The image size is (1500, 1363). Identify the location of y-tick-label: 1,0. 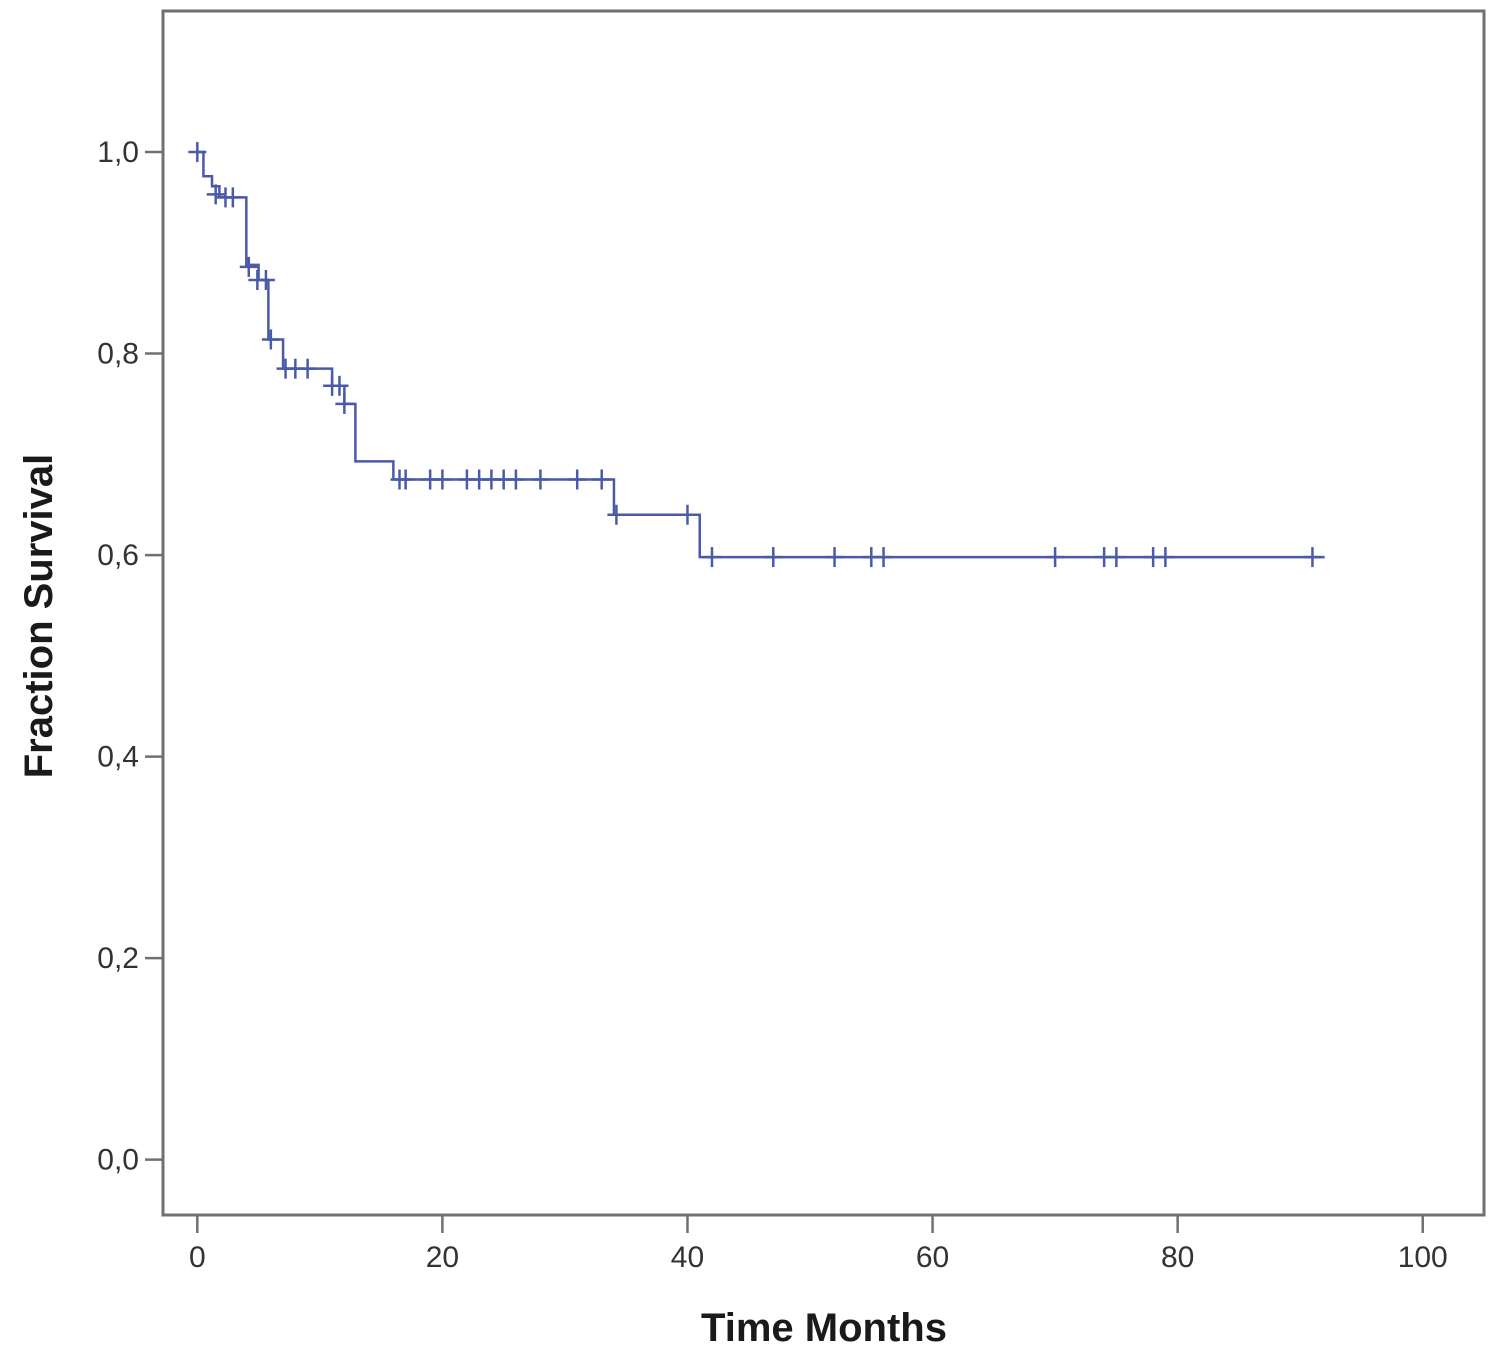
(118, 152).